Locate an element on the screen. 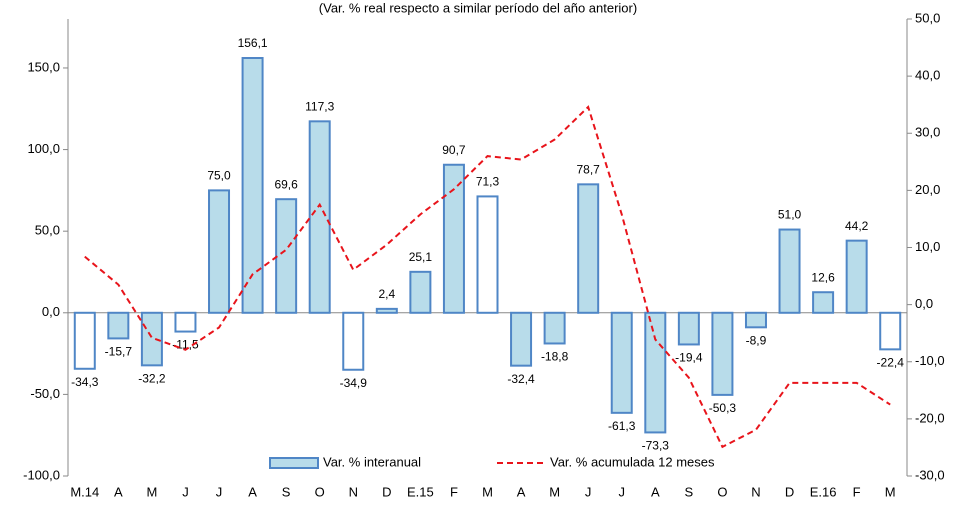 This screenshot has width=955, height=507. y2-tick-label: 10,0 is located at coordinates (927, 246).